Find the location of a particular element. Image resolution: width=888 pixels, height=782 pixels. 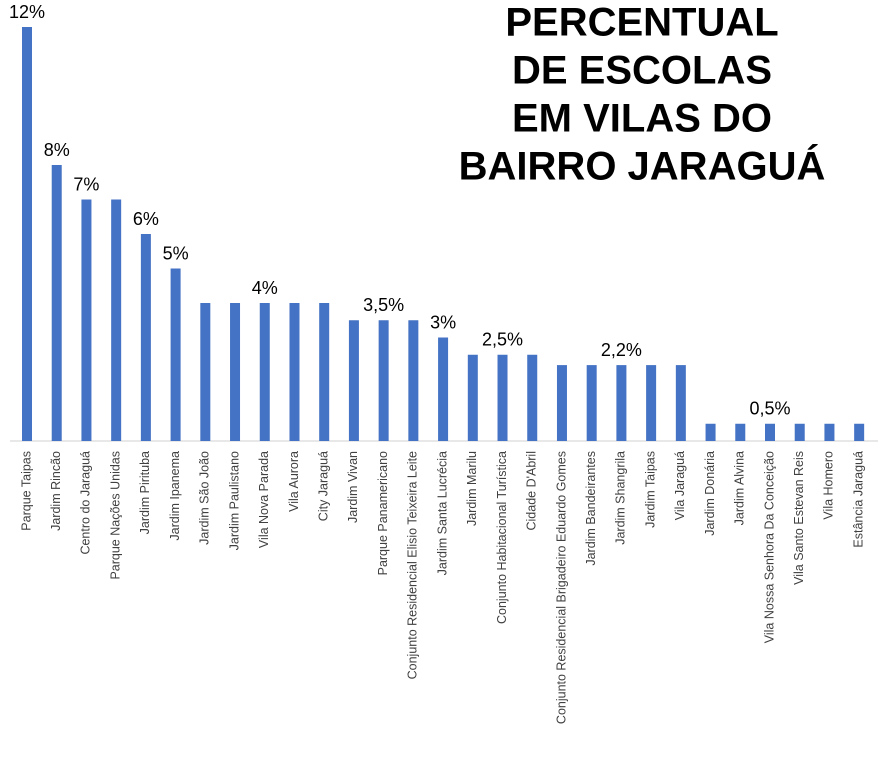

chart-title: BAIRRO JARAGUÁ is located at coordinates (642, 166).